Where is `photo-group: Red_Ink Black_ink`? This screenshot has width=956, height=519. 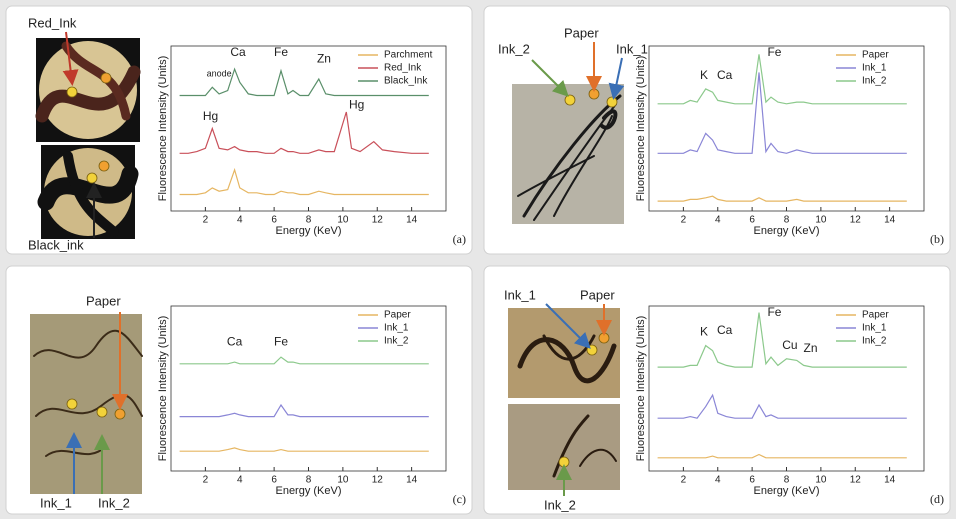
photo-group: Red_Ink Black_ink is located at coordinates (84, 133).